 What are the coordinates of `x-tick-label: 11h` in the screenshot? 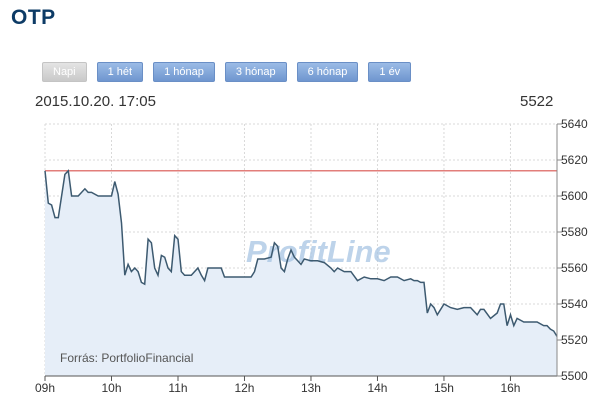 It's located at (177, 388).